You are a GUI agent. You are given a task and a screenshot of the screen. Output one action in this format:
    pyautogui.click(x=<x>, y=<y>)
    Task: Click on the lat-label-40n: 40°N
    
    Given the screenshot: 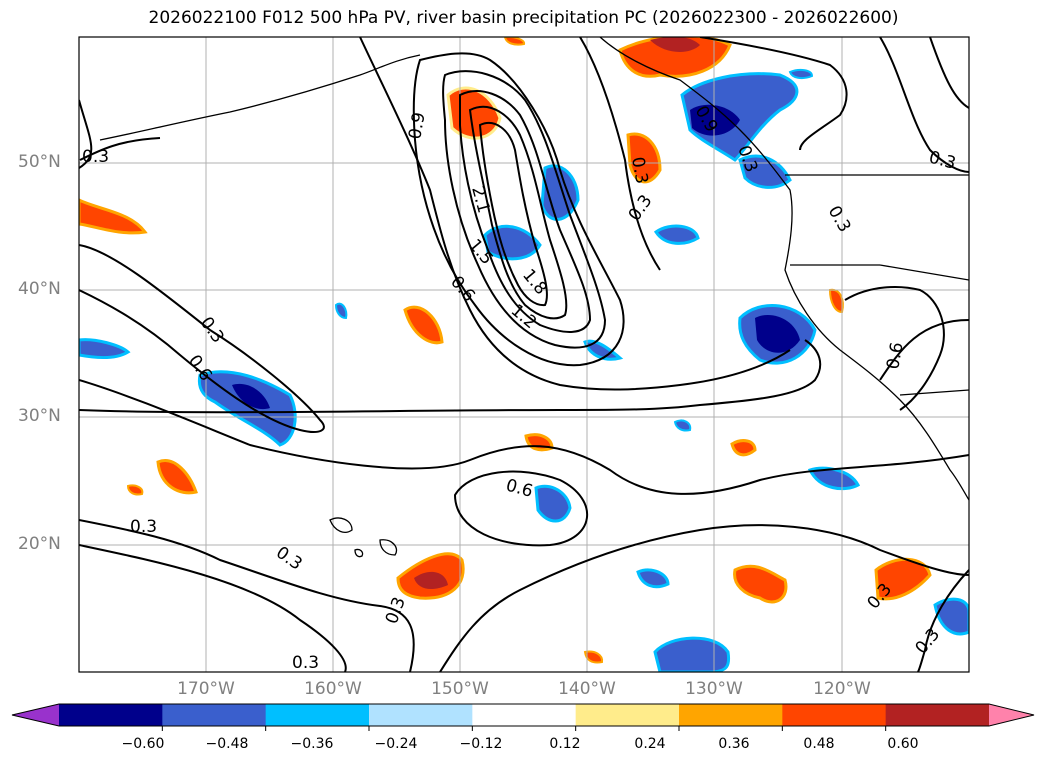 What is the action you would take?
    pyautogui.click(x=39, y=289)
    